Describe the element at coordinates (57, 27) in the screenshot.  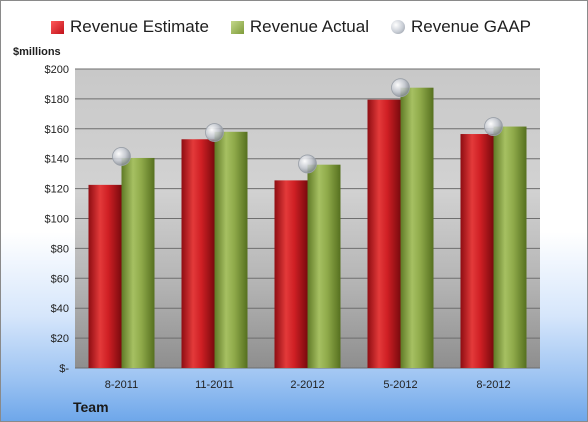
I see `legend-swatch-estimate` at that location.